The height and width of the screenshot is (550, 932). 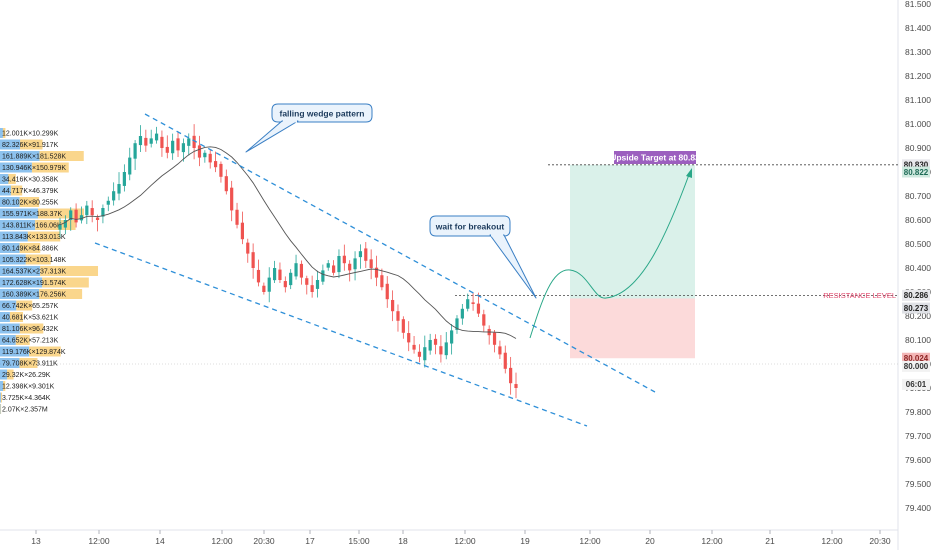 I want to click on volume-profile-label: 160.389K×176.256K, so click(x=34, y=295).